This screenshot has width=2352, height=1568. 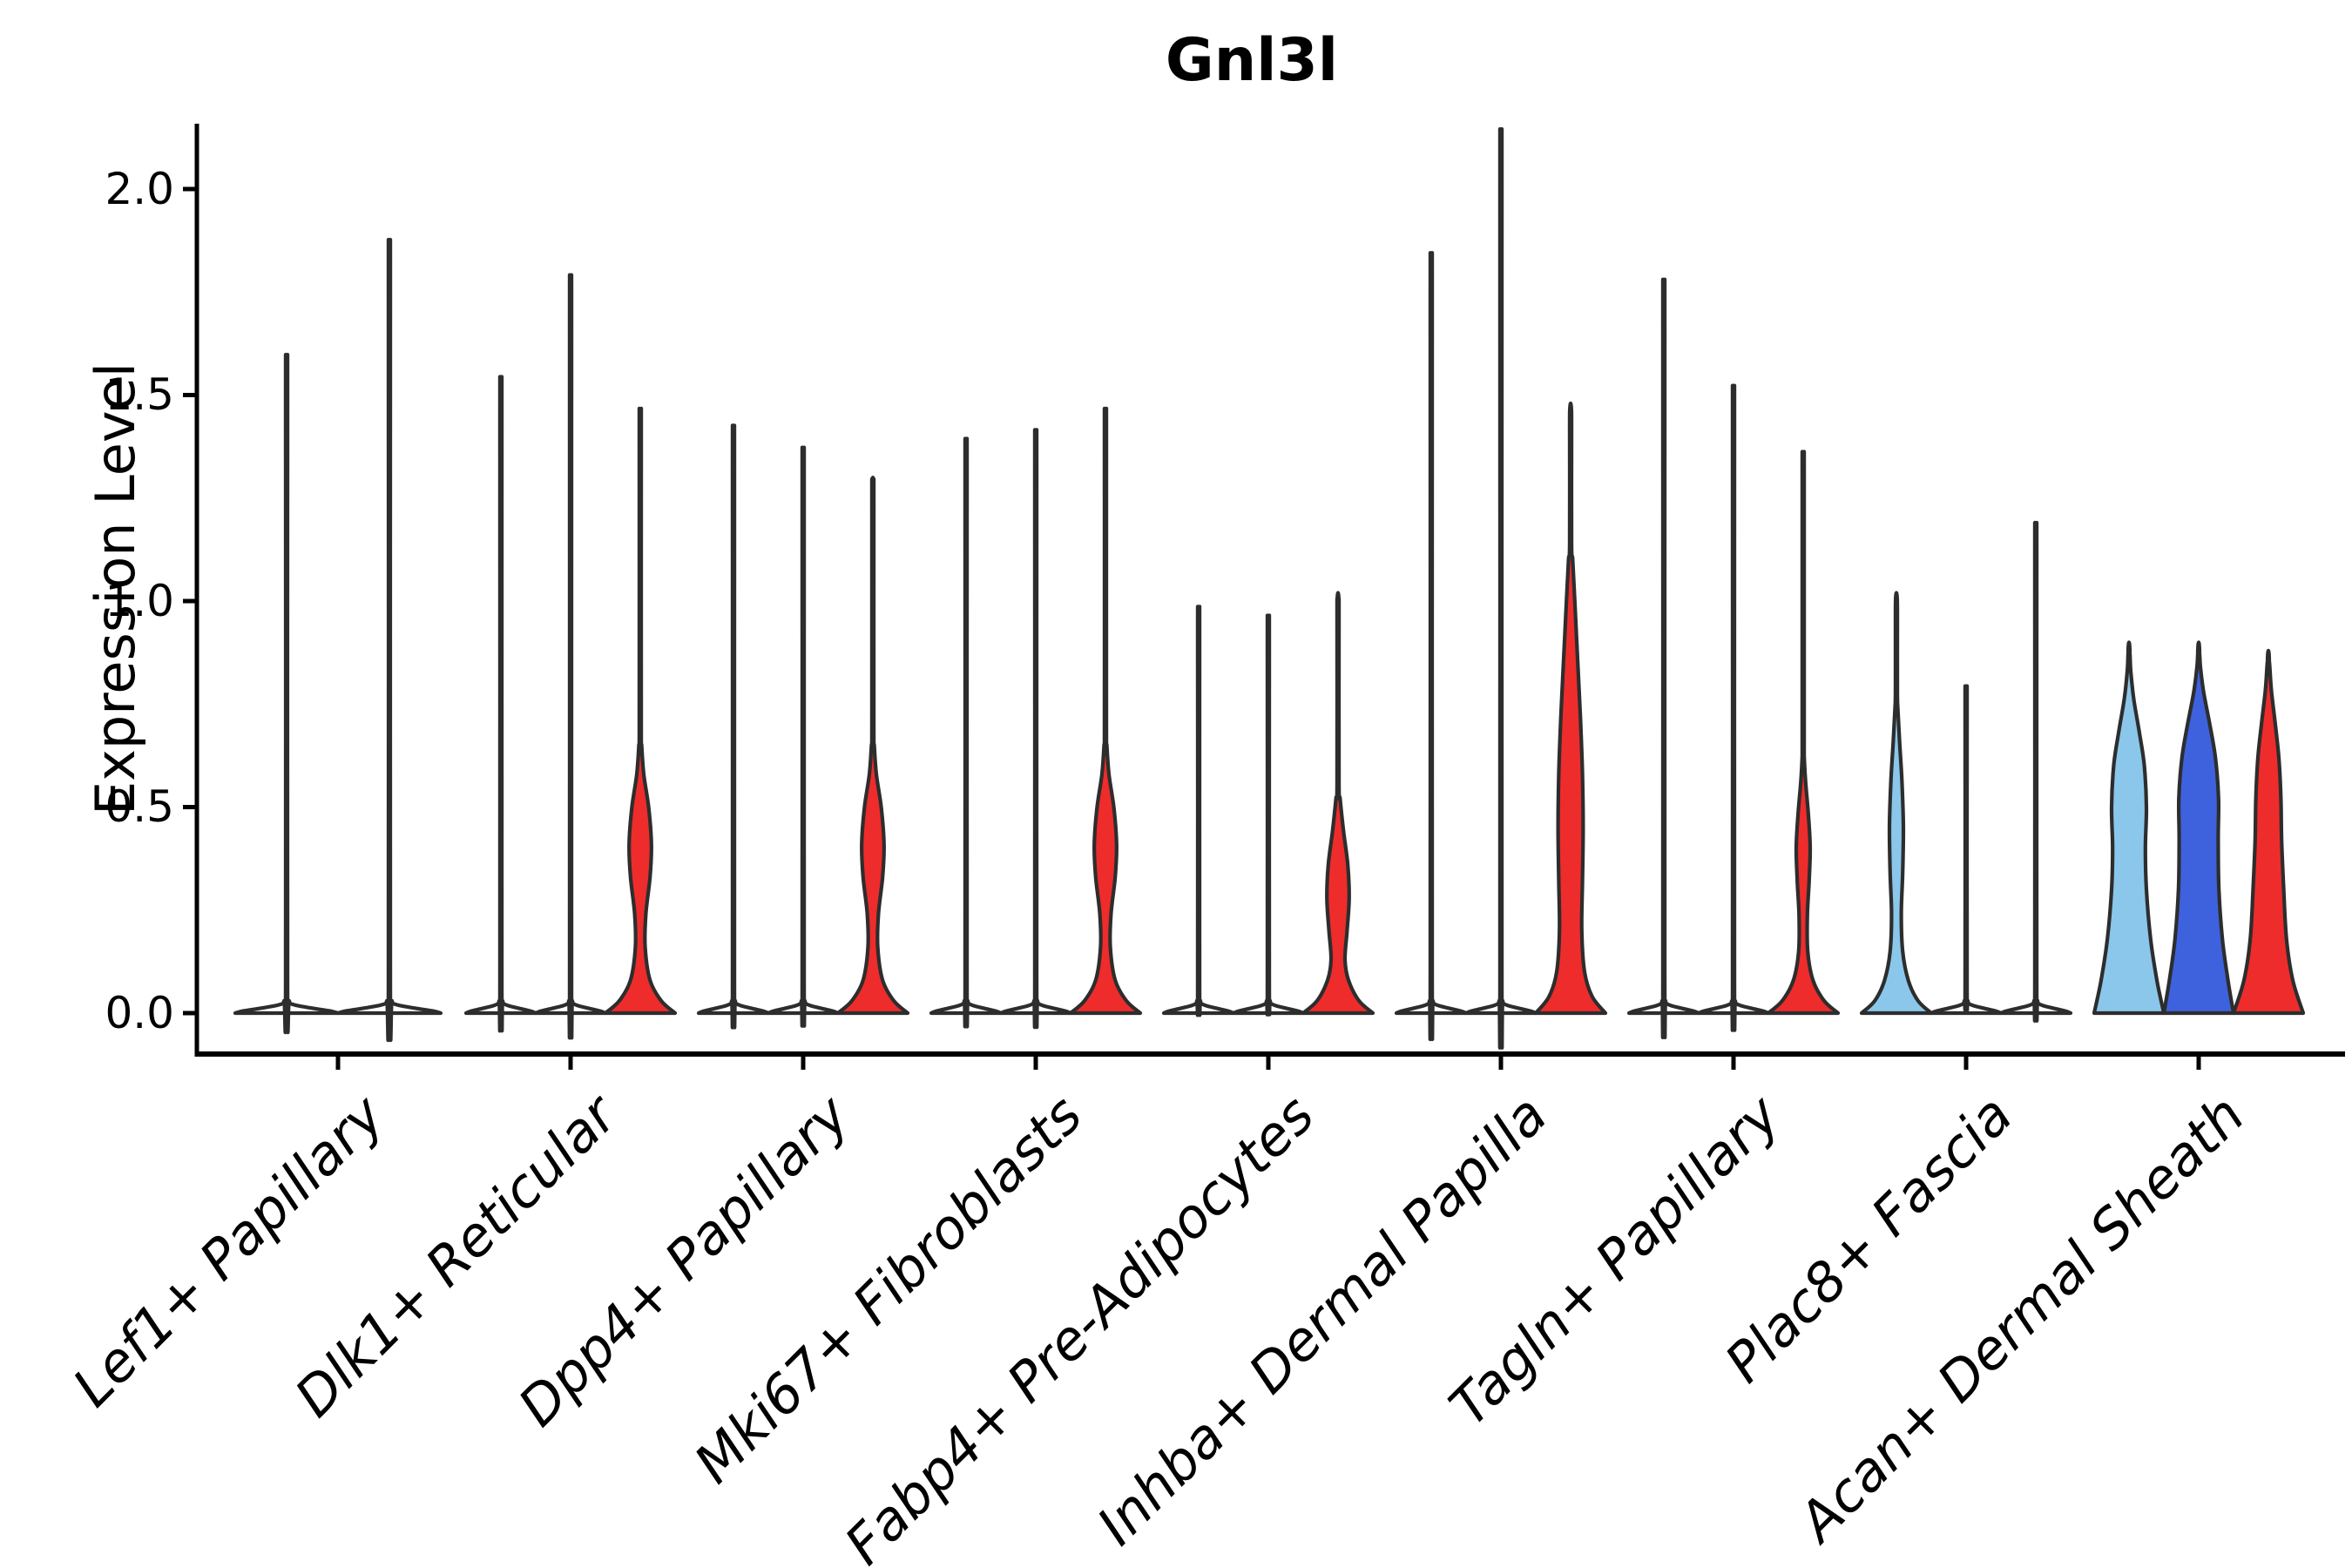 What do you see at coordinates (1198, 811) in the screenshot?
I see `violin-Fabp4+-Pre-Adipocytes-0` at bounding box center [1198, 811].